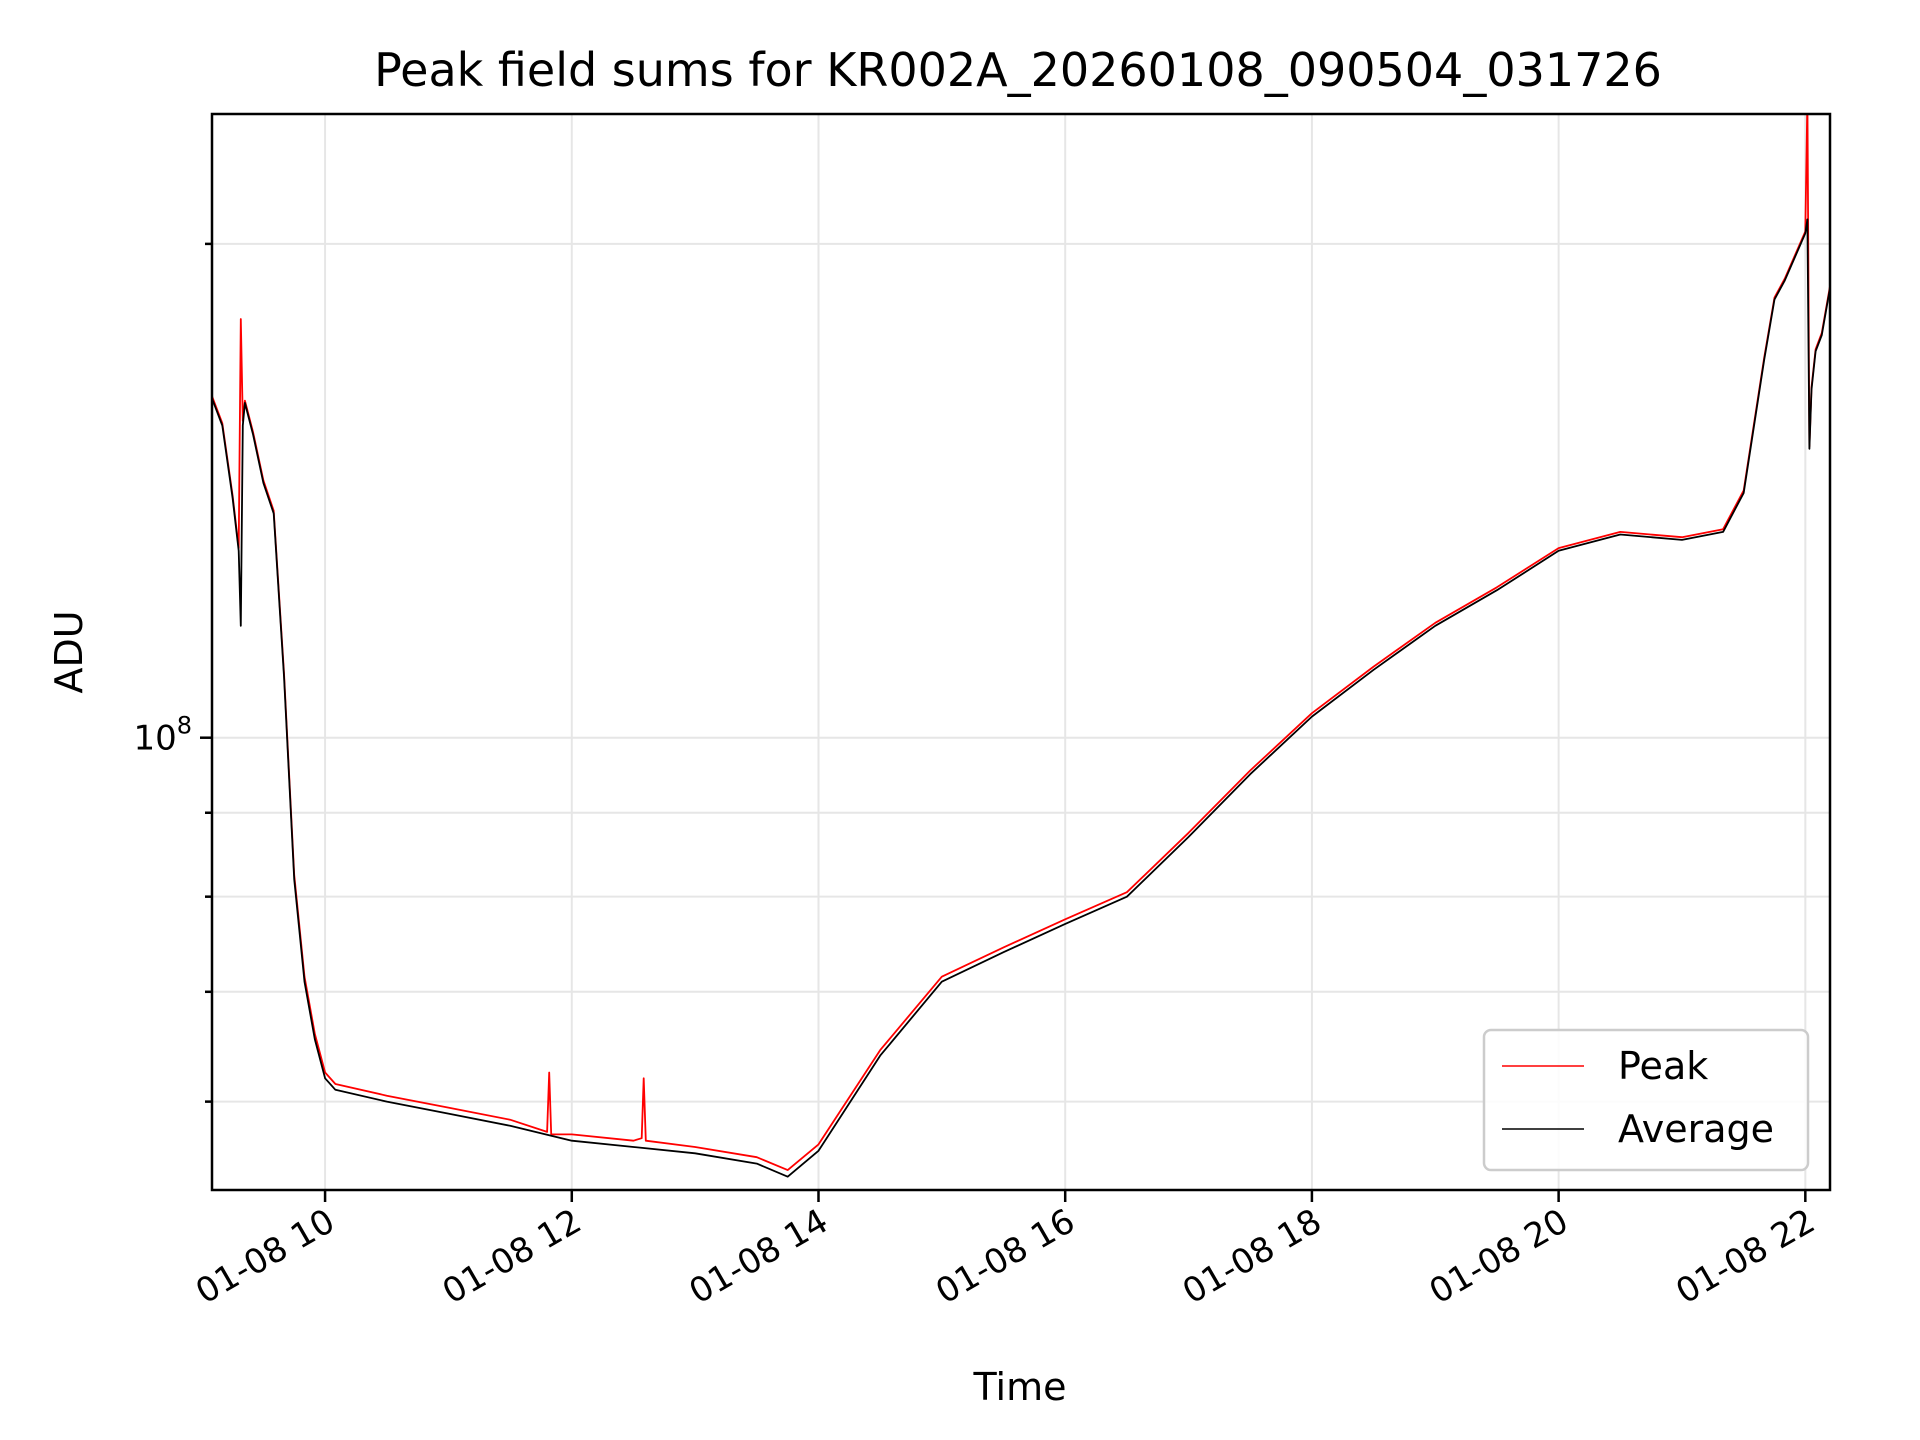 Image resolution: width=1920 pixels, height=1440 pixels. I want to click on x-tick-label: 01-08 16, so click(1005, 1256).